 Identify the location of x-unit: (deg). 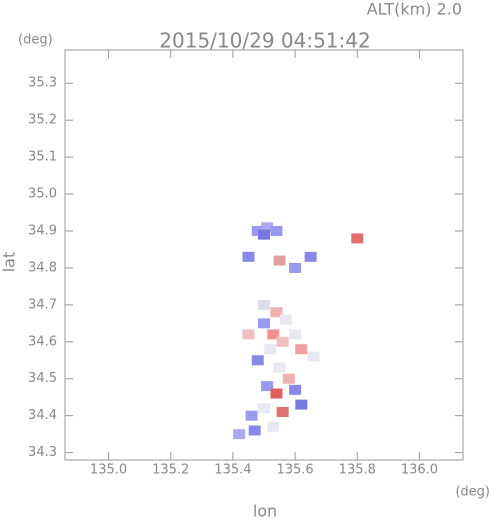
(472, 492).